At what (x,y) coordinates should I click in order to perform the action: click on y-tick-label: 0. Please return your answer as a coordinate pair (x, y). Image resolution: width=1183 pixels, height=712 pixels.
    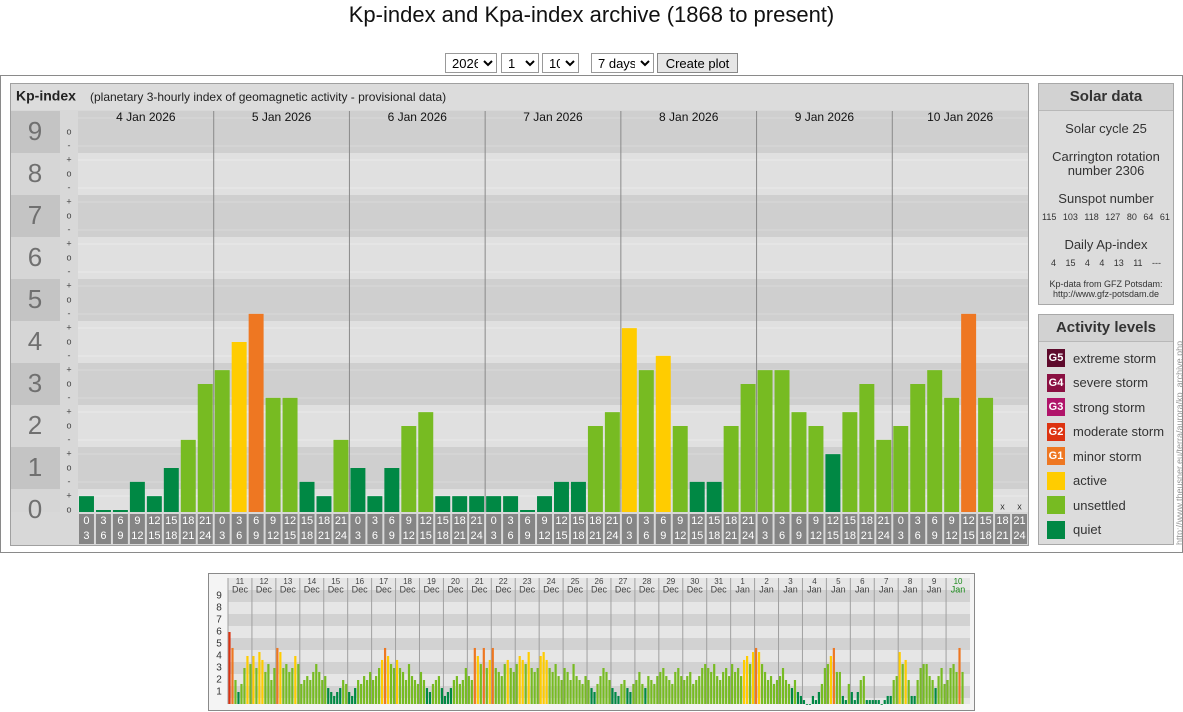
    Looking at the image, I should click on (35, 509).